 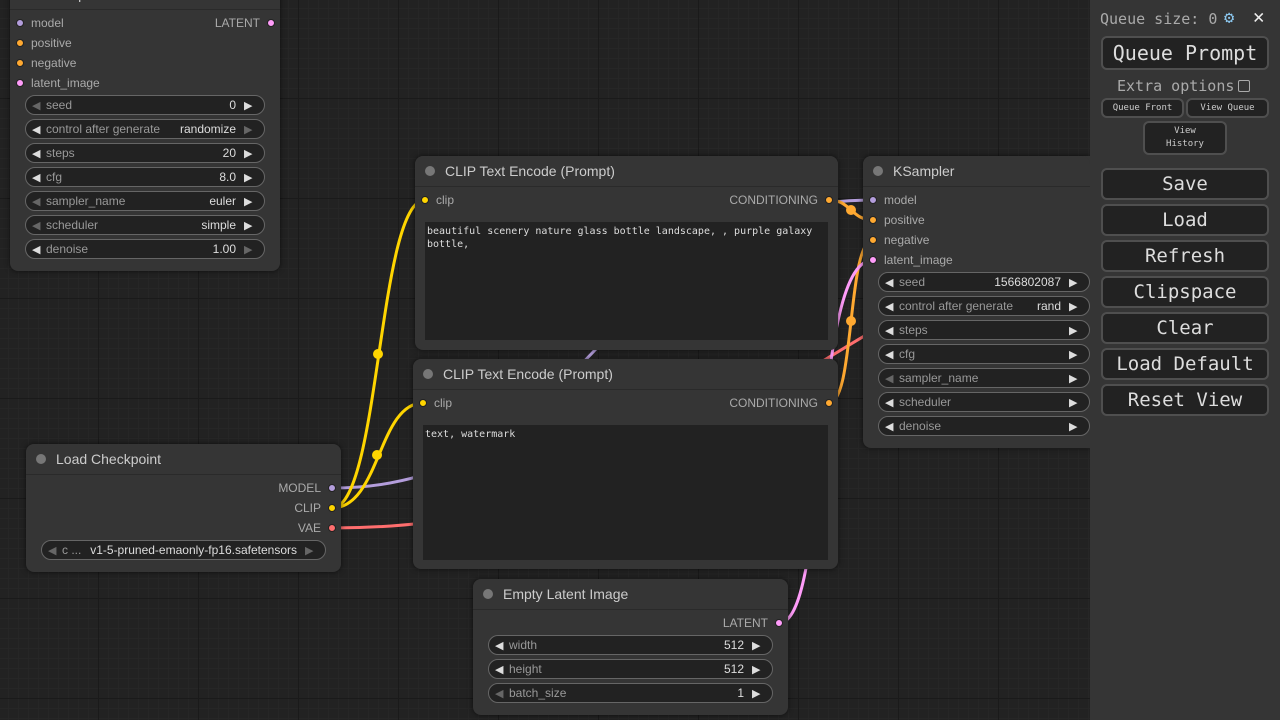 I want to click on clipspace-button: Clipspace, so click(x=1185, y=292).